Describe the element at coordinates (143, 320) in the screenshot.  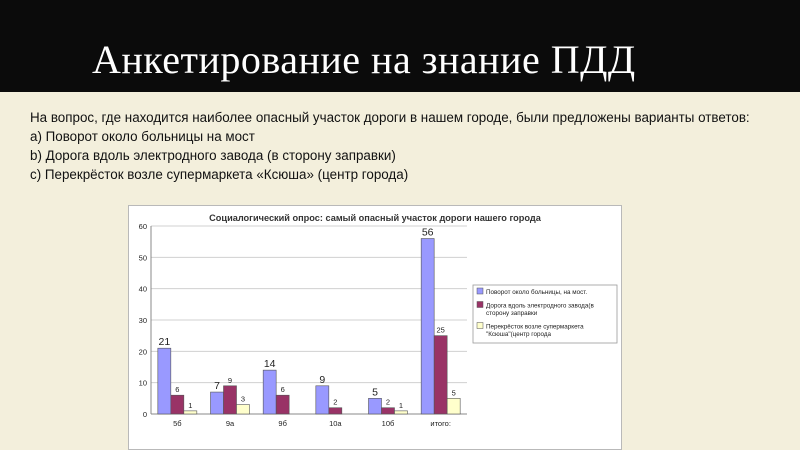
I see `y-tick-label: 30` at that location.